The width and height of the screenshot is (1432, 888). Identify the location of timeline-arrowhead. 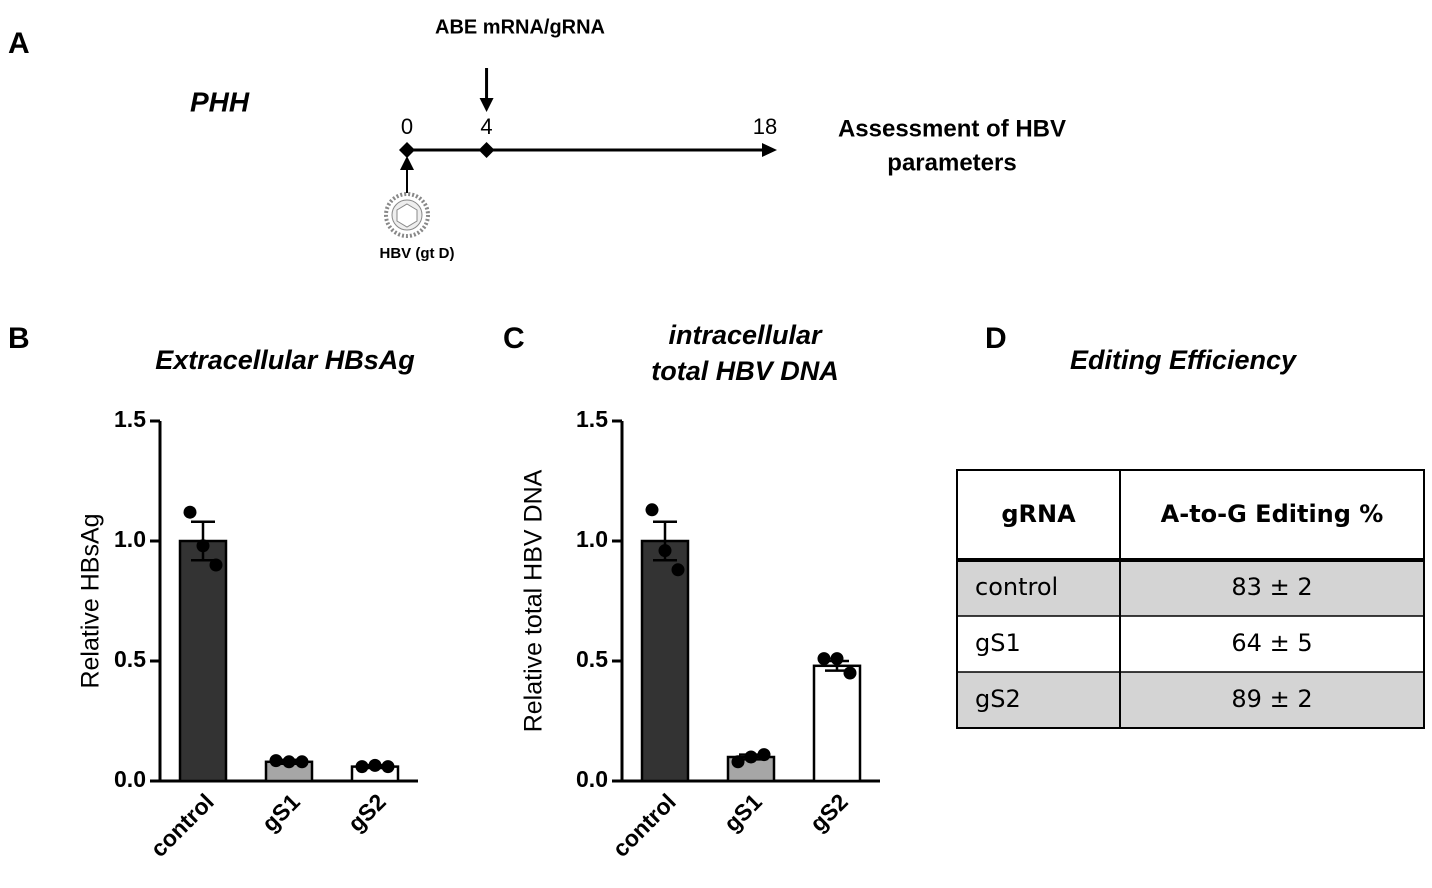
(769, 150).